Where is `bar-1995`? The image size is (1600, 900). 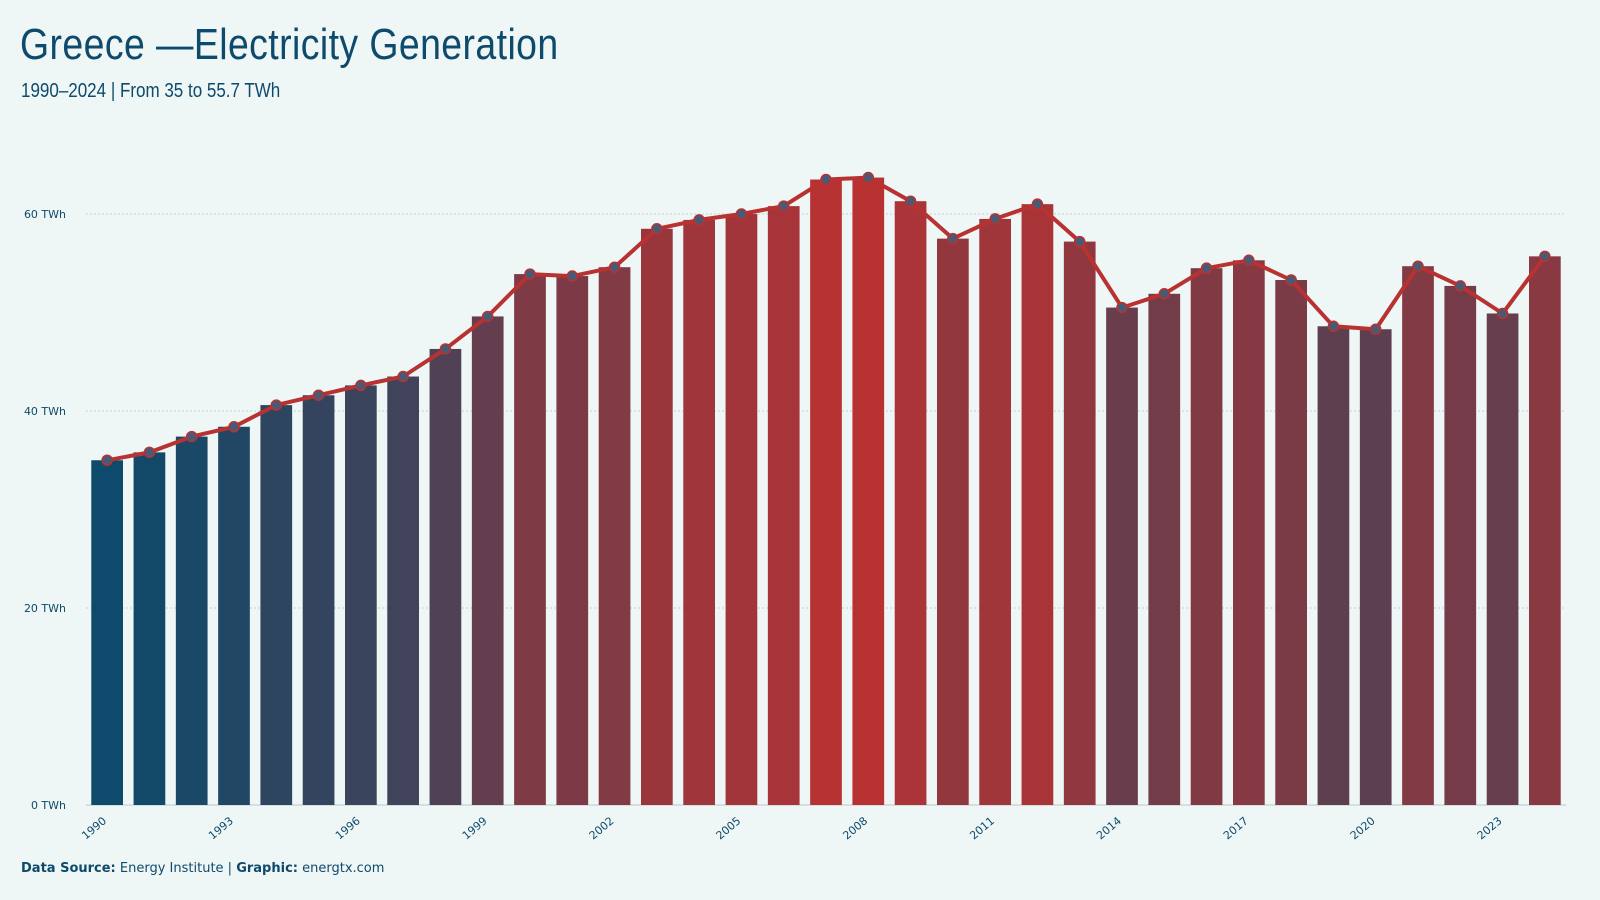
bar-1995 is located at coordinates (318, 600).